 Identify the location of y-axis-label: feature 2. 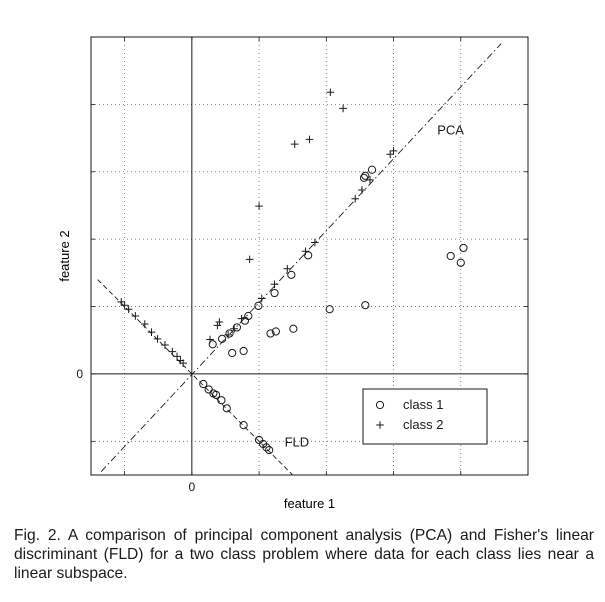
(64, 255).